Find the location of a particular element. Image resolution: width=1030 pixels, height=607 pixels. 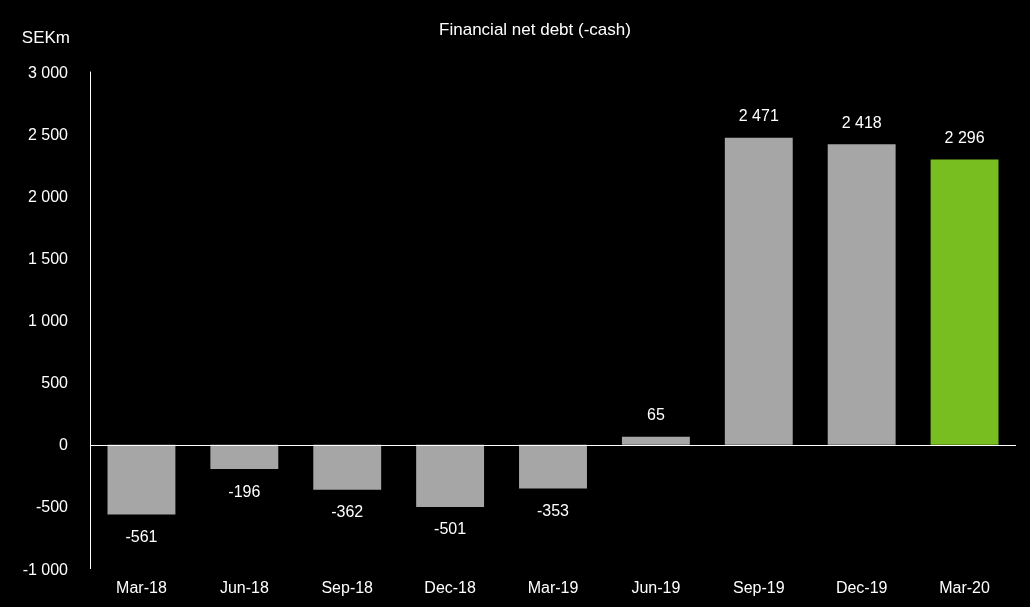

y-axis-title: SEKm is located at coordinates (45, 37).